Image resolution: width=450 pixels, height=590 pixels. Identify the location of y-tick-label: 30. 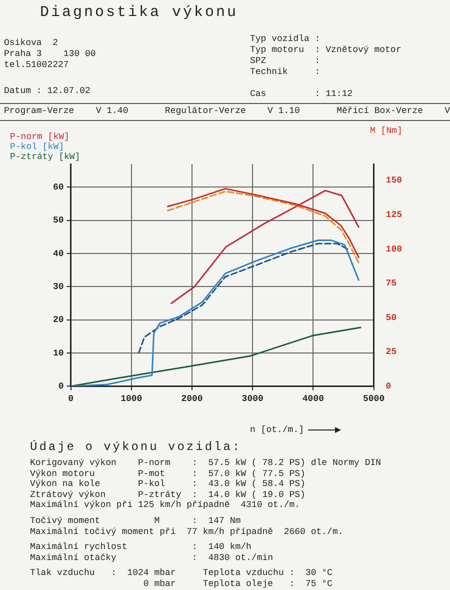
(58, 287).